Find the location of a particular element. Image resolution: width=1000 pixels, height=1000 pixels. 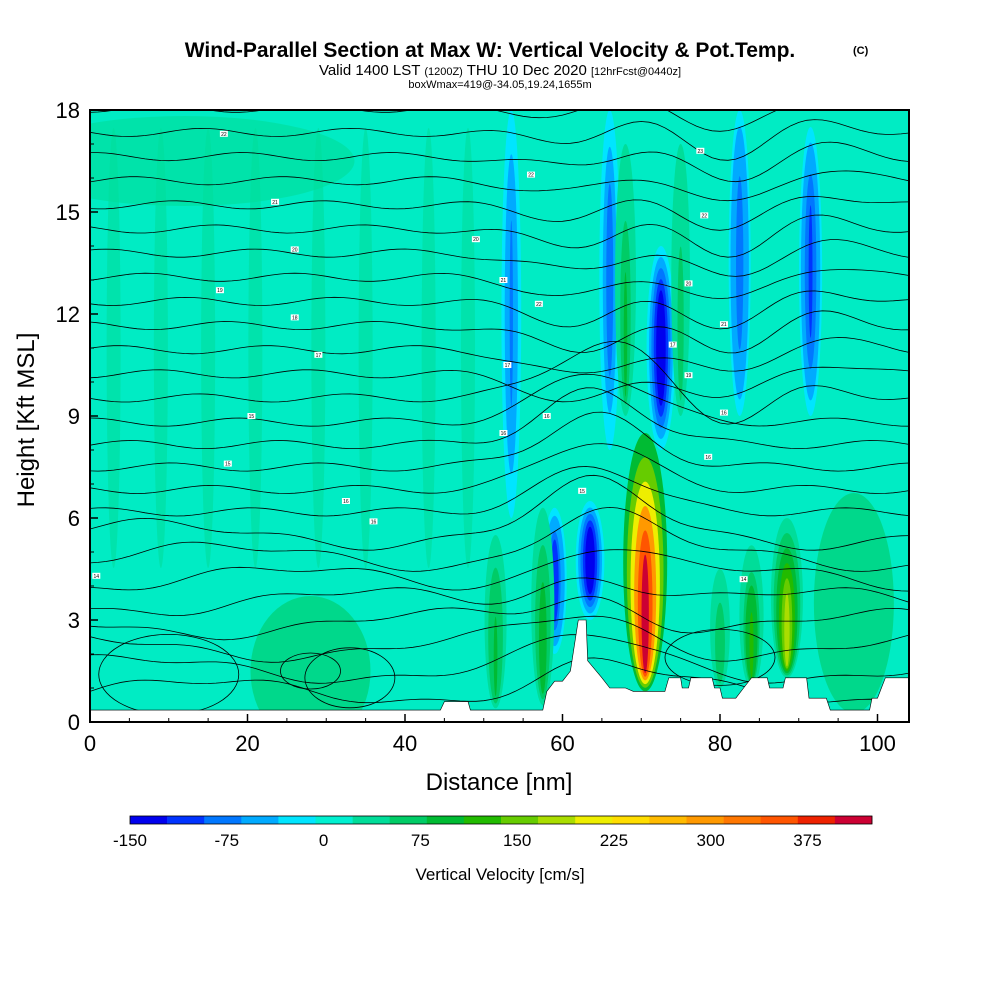

y-tick-label: 3 is located at coordinates (74, 620).